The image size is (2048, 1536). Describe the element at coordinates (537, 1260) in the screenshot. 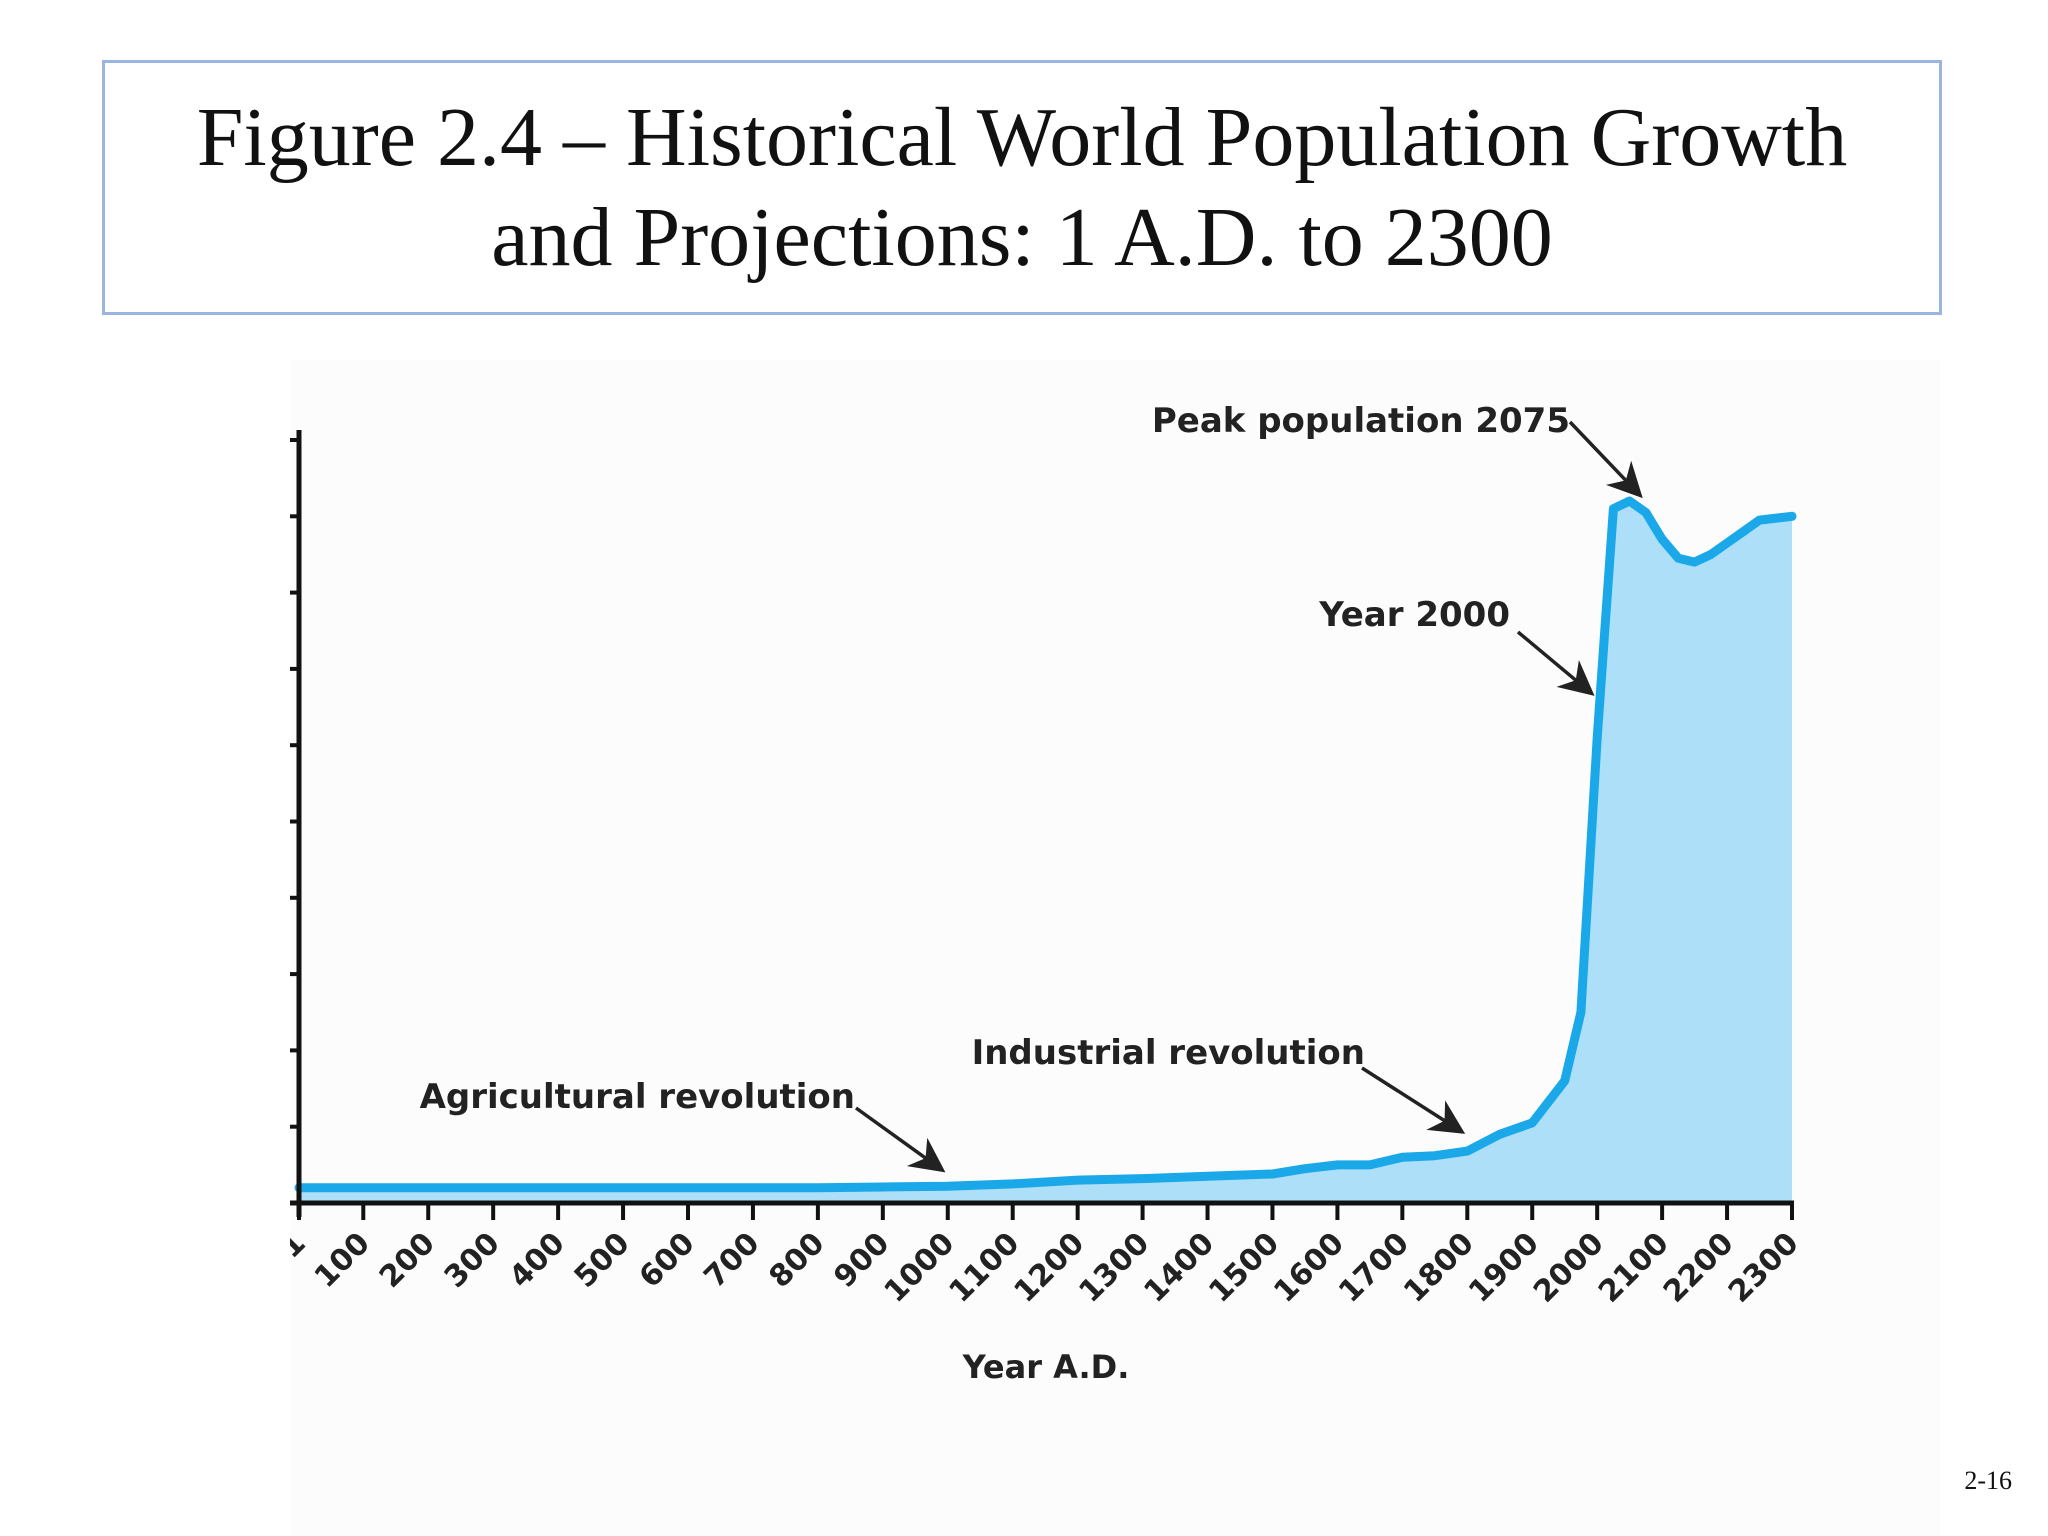

I see `x-tick-label: 400` at that location.